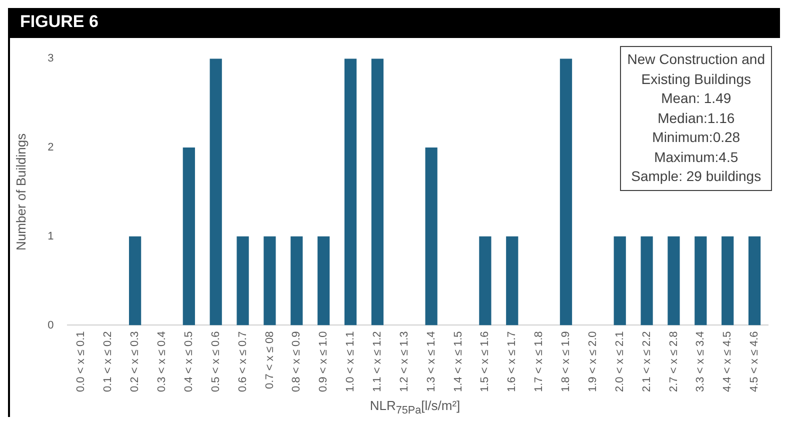 The image size is (787, 428). I want to click on x-tick-label: 1.8 < x ≤ 1.9, so click(566, 361).